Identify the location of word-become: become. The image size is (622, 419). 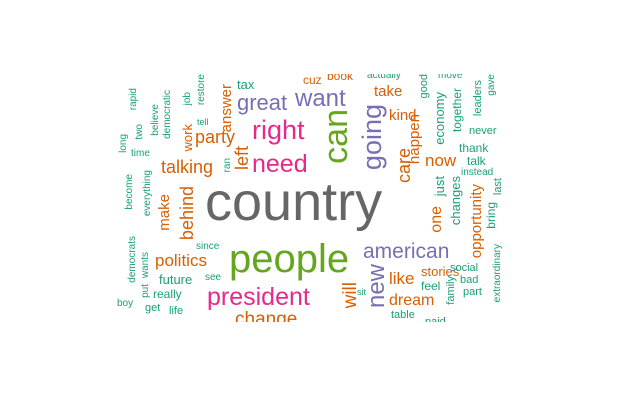
(129, 192).